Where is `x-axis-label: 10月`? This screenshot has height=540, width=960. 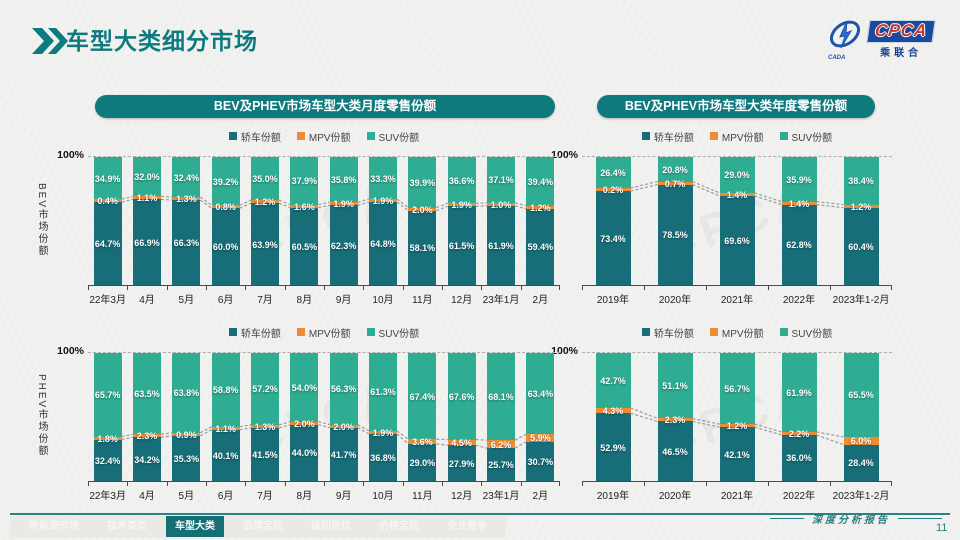 x-axis-label: 10月 is located at coordinates (383, 300).